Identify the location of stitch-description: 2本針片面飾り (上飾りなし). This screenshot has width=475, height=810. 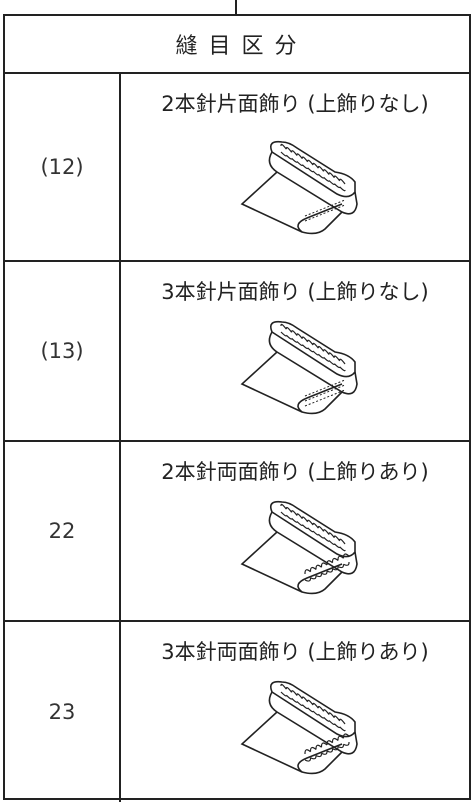
(295, 104).